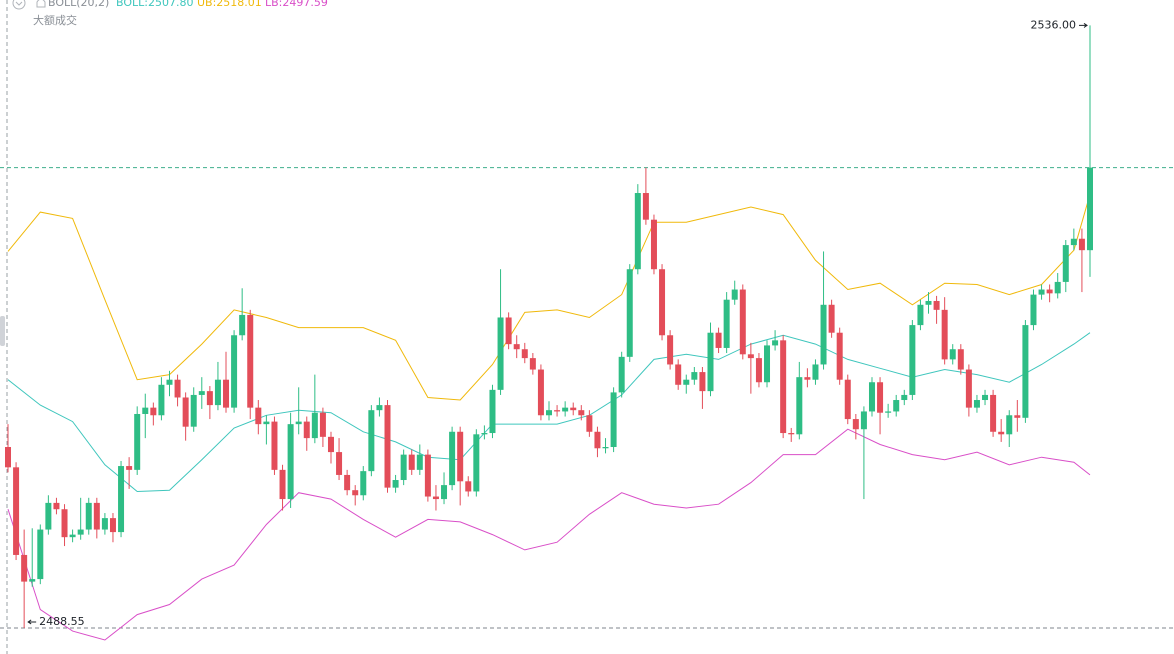 Image resolution: width=1174 pixels, height=654 pixels. I want to click on side-handle, so click(2, 331).